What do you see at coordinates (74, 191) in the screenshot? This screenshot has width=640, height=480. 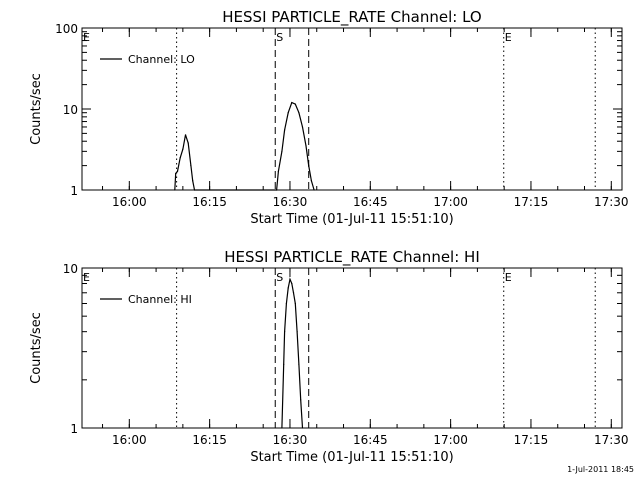 I see `chart1-y-tick-label: 1` at bounding box center [74, 191].